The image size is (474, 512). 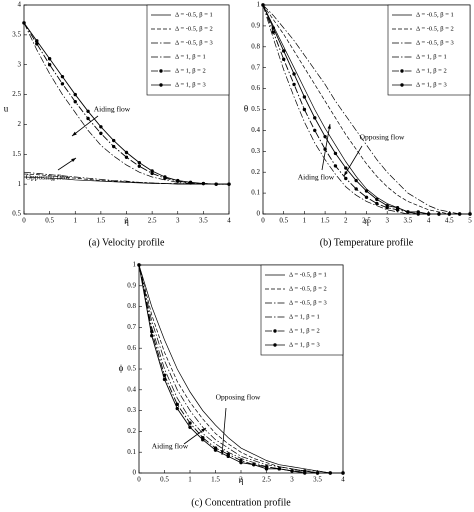 What do you see at coordinates (20, 5) in the screenshot?
I see `y-tick-label: 4` at bounding box center [20, 5].